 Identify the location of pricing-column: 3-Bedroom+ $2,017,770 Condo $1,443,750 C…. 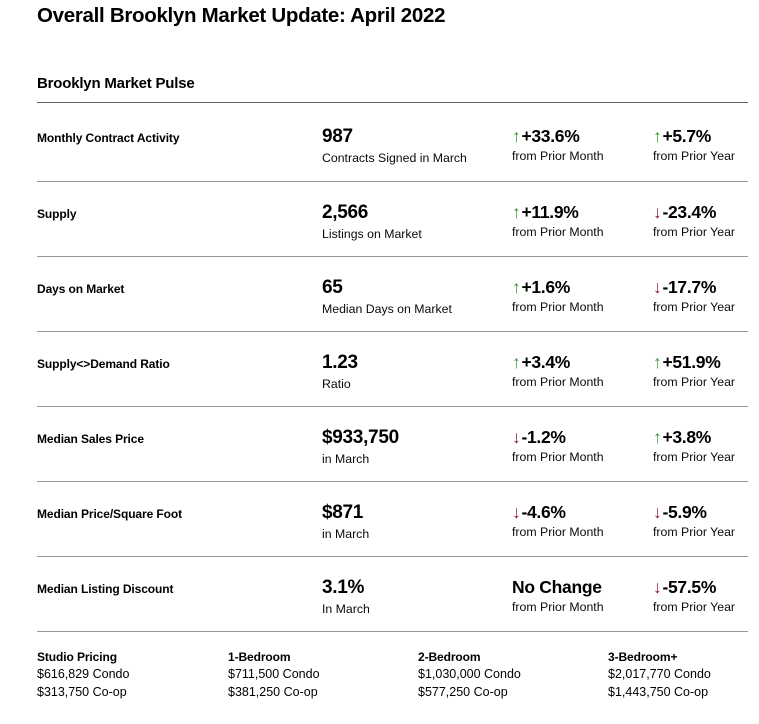
(678, 675).